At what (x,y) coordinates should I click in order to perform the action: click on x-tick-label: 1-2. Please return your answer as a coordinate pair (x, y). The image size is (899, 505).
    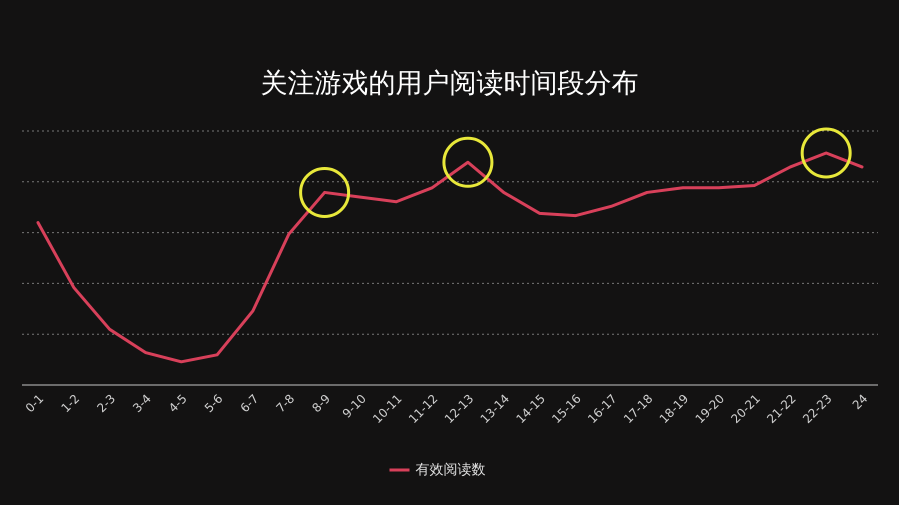
    Looking at the image, I should click on (70, 404).